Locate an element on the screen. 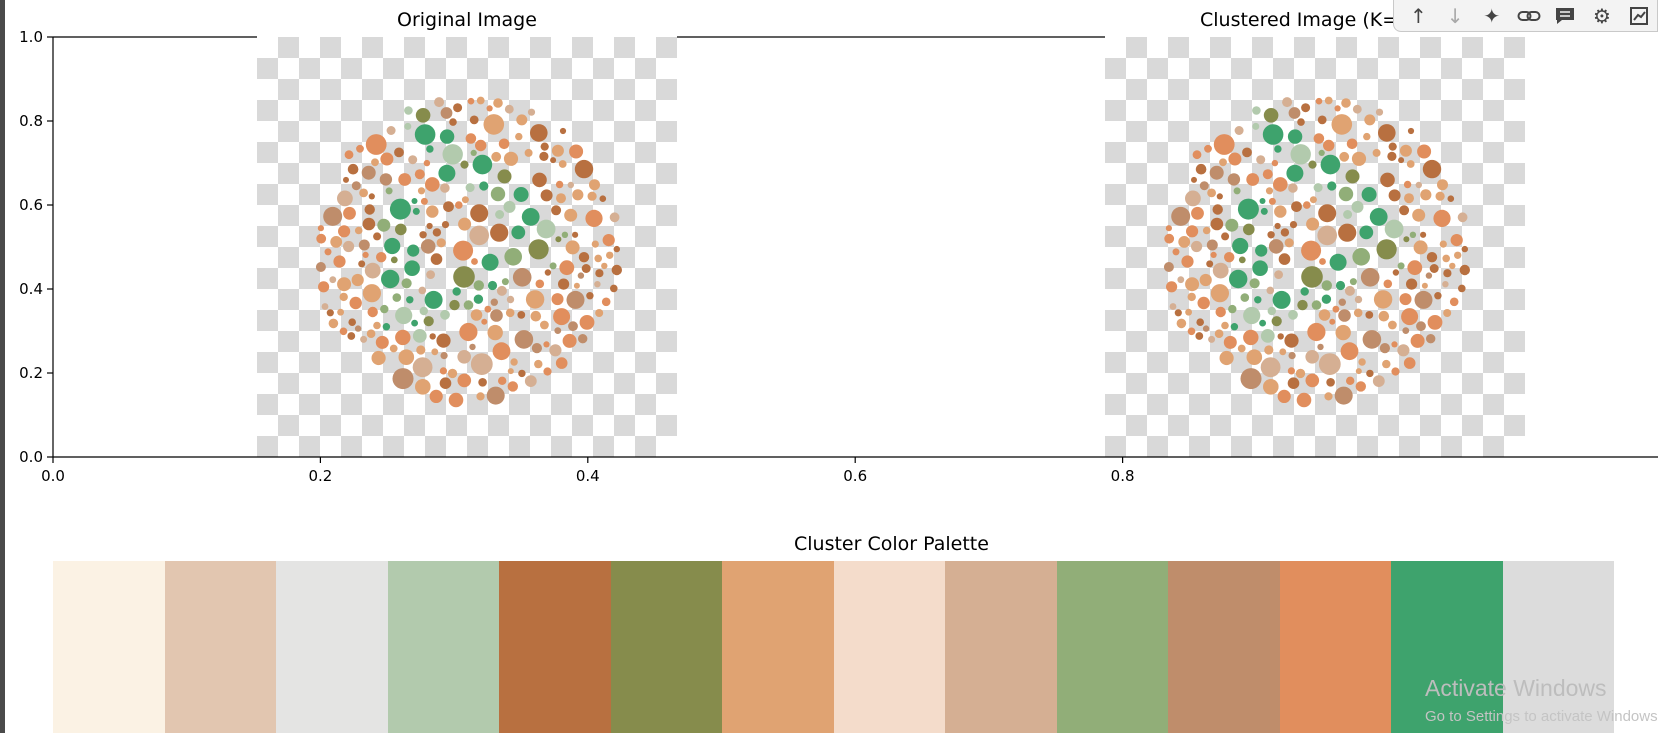 Image resolution: width=1658 pixels, height=733 pixels. chart-icon is located at coordinates (1638, 16).